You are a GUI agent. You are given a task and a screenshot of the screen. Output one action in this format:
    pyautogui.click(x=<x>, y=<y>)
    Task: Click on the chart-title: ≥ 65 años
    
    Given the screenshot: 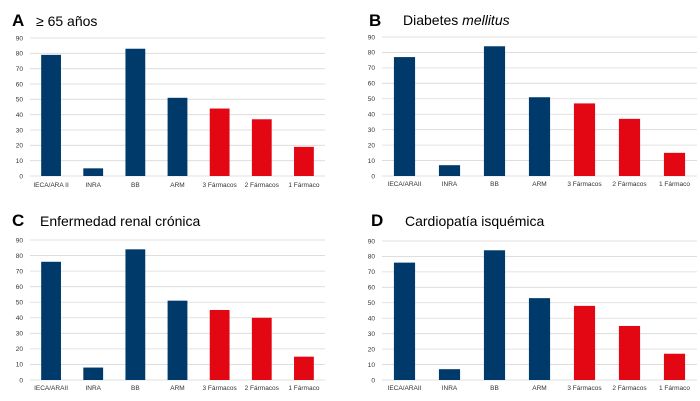 What is the action you would take?
    pyautogui.click(x=67, y=21)
    